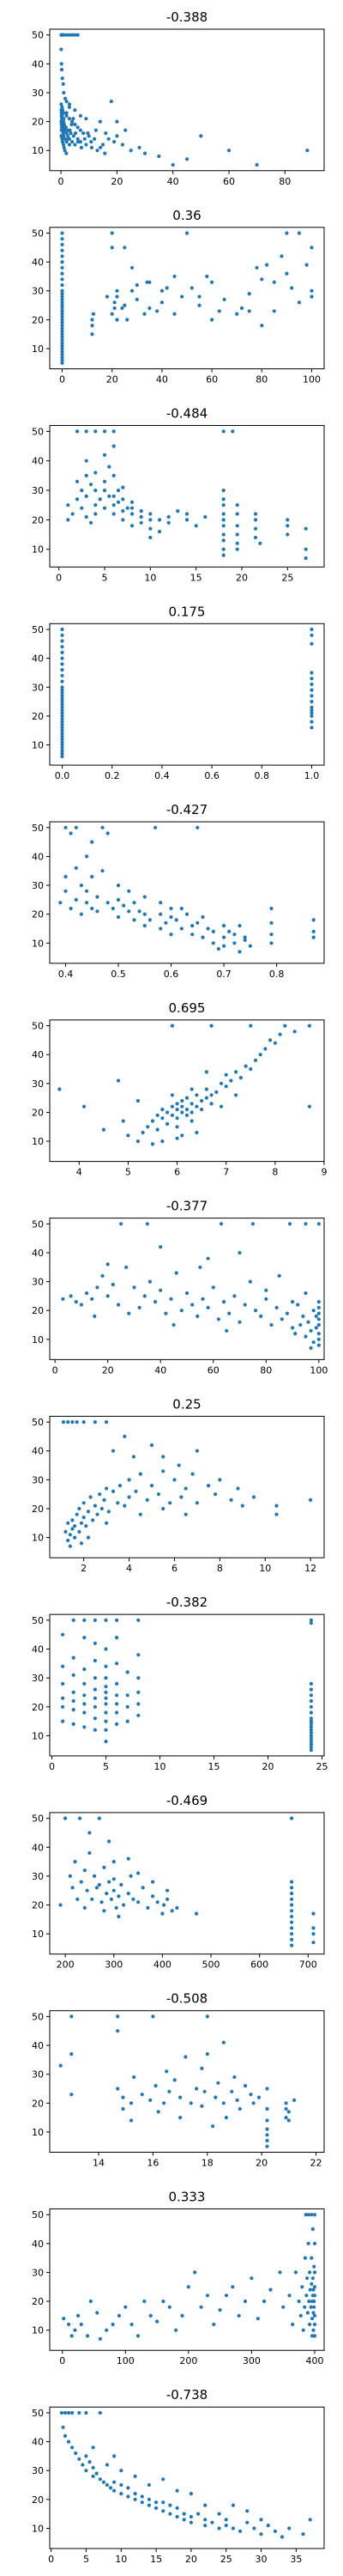 The image size is (343, 2576). What do you see at coordinates (62, 2361) in the screenshot?
I see `x-tick-label: 0` at bounding box center [62, 2361].